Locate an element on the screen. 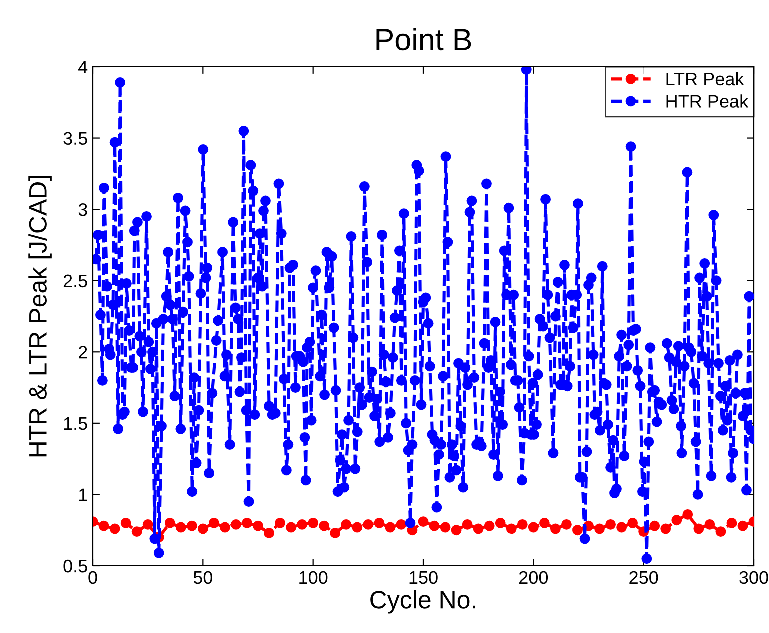 Image resolution: width=769 pixels, height=633 pixels. x-tick-label: 200 is located at coordinates (534, 577).